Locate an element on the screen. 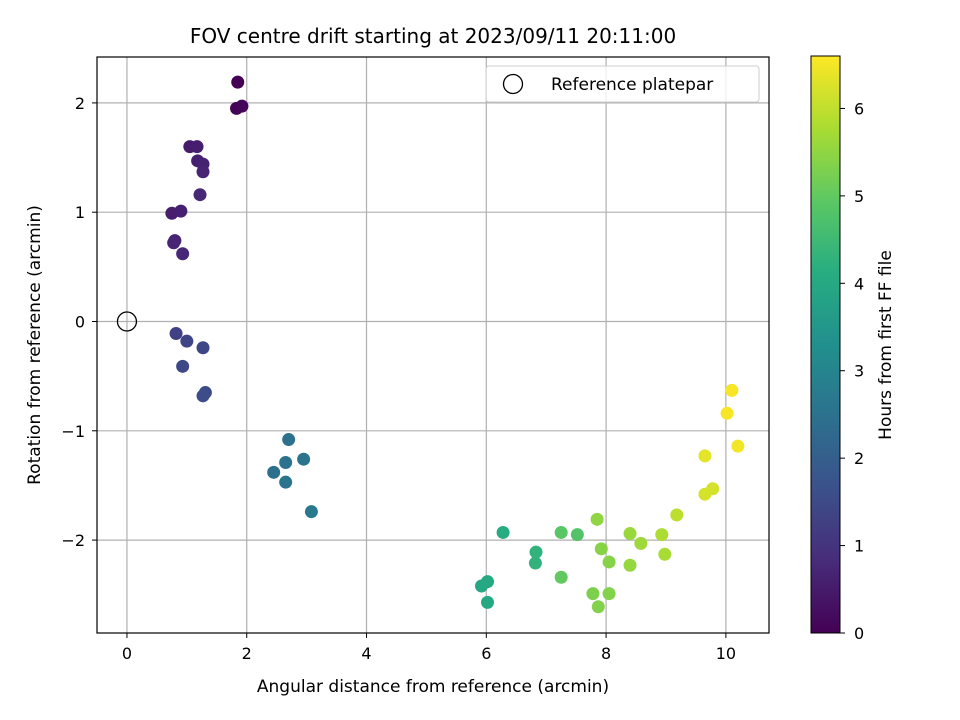  colorbar-tick-label: 2 is located at coordinates (859, 458).